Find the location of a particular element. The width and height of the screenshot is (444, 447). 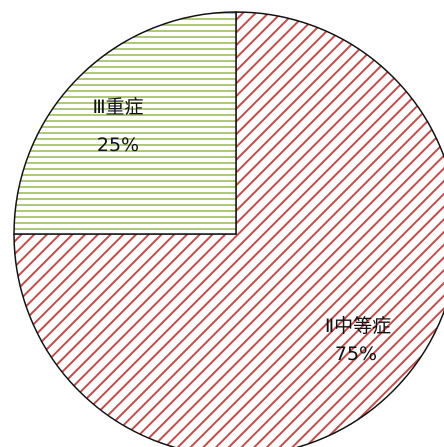

pie-label-moderate-value: 75% is located at coordinates (356, 354).